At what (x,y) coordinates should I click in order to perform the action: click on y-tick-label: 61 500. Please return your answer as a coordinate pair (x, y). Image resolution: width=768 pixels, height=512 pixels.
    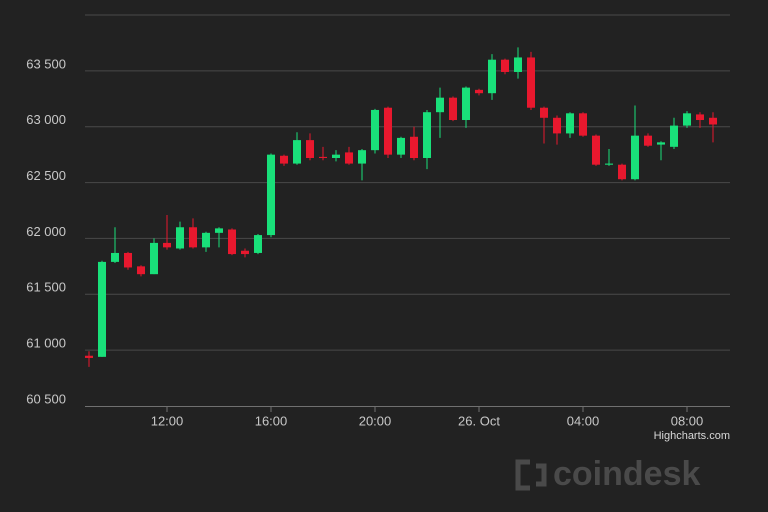
    Looking at the image, I should click on (46, 287).